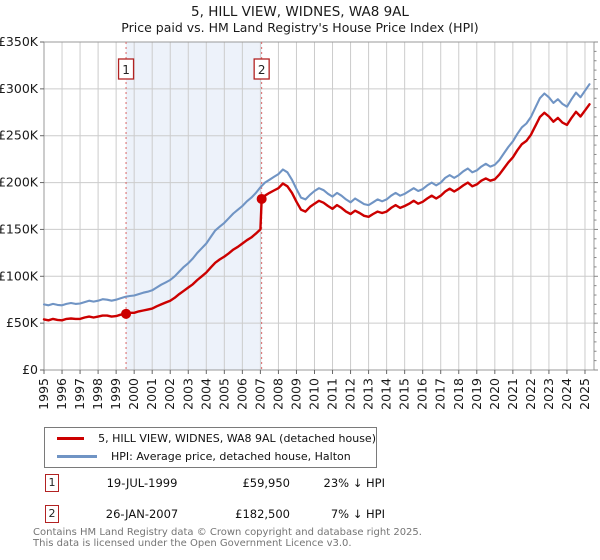 The image size is (600, 560). Describe the element at coordinates (43, 394) in the screenshot. I see `x-tick-label: 1995` at that location.